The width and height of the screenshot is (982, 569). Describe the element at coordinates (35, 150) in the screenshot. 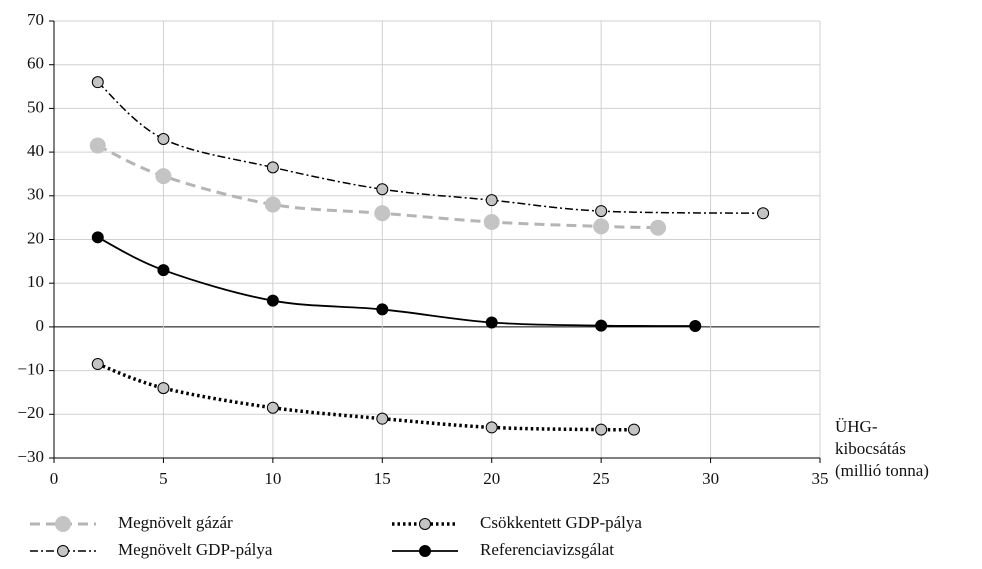

I see `y-tick-label: 40` at that location.